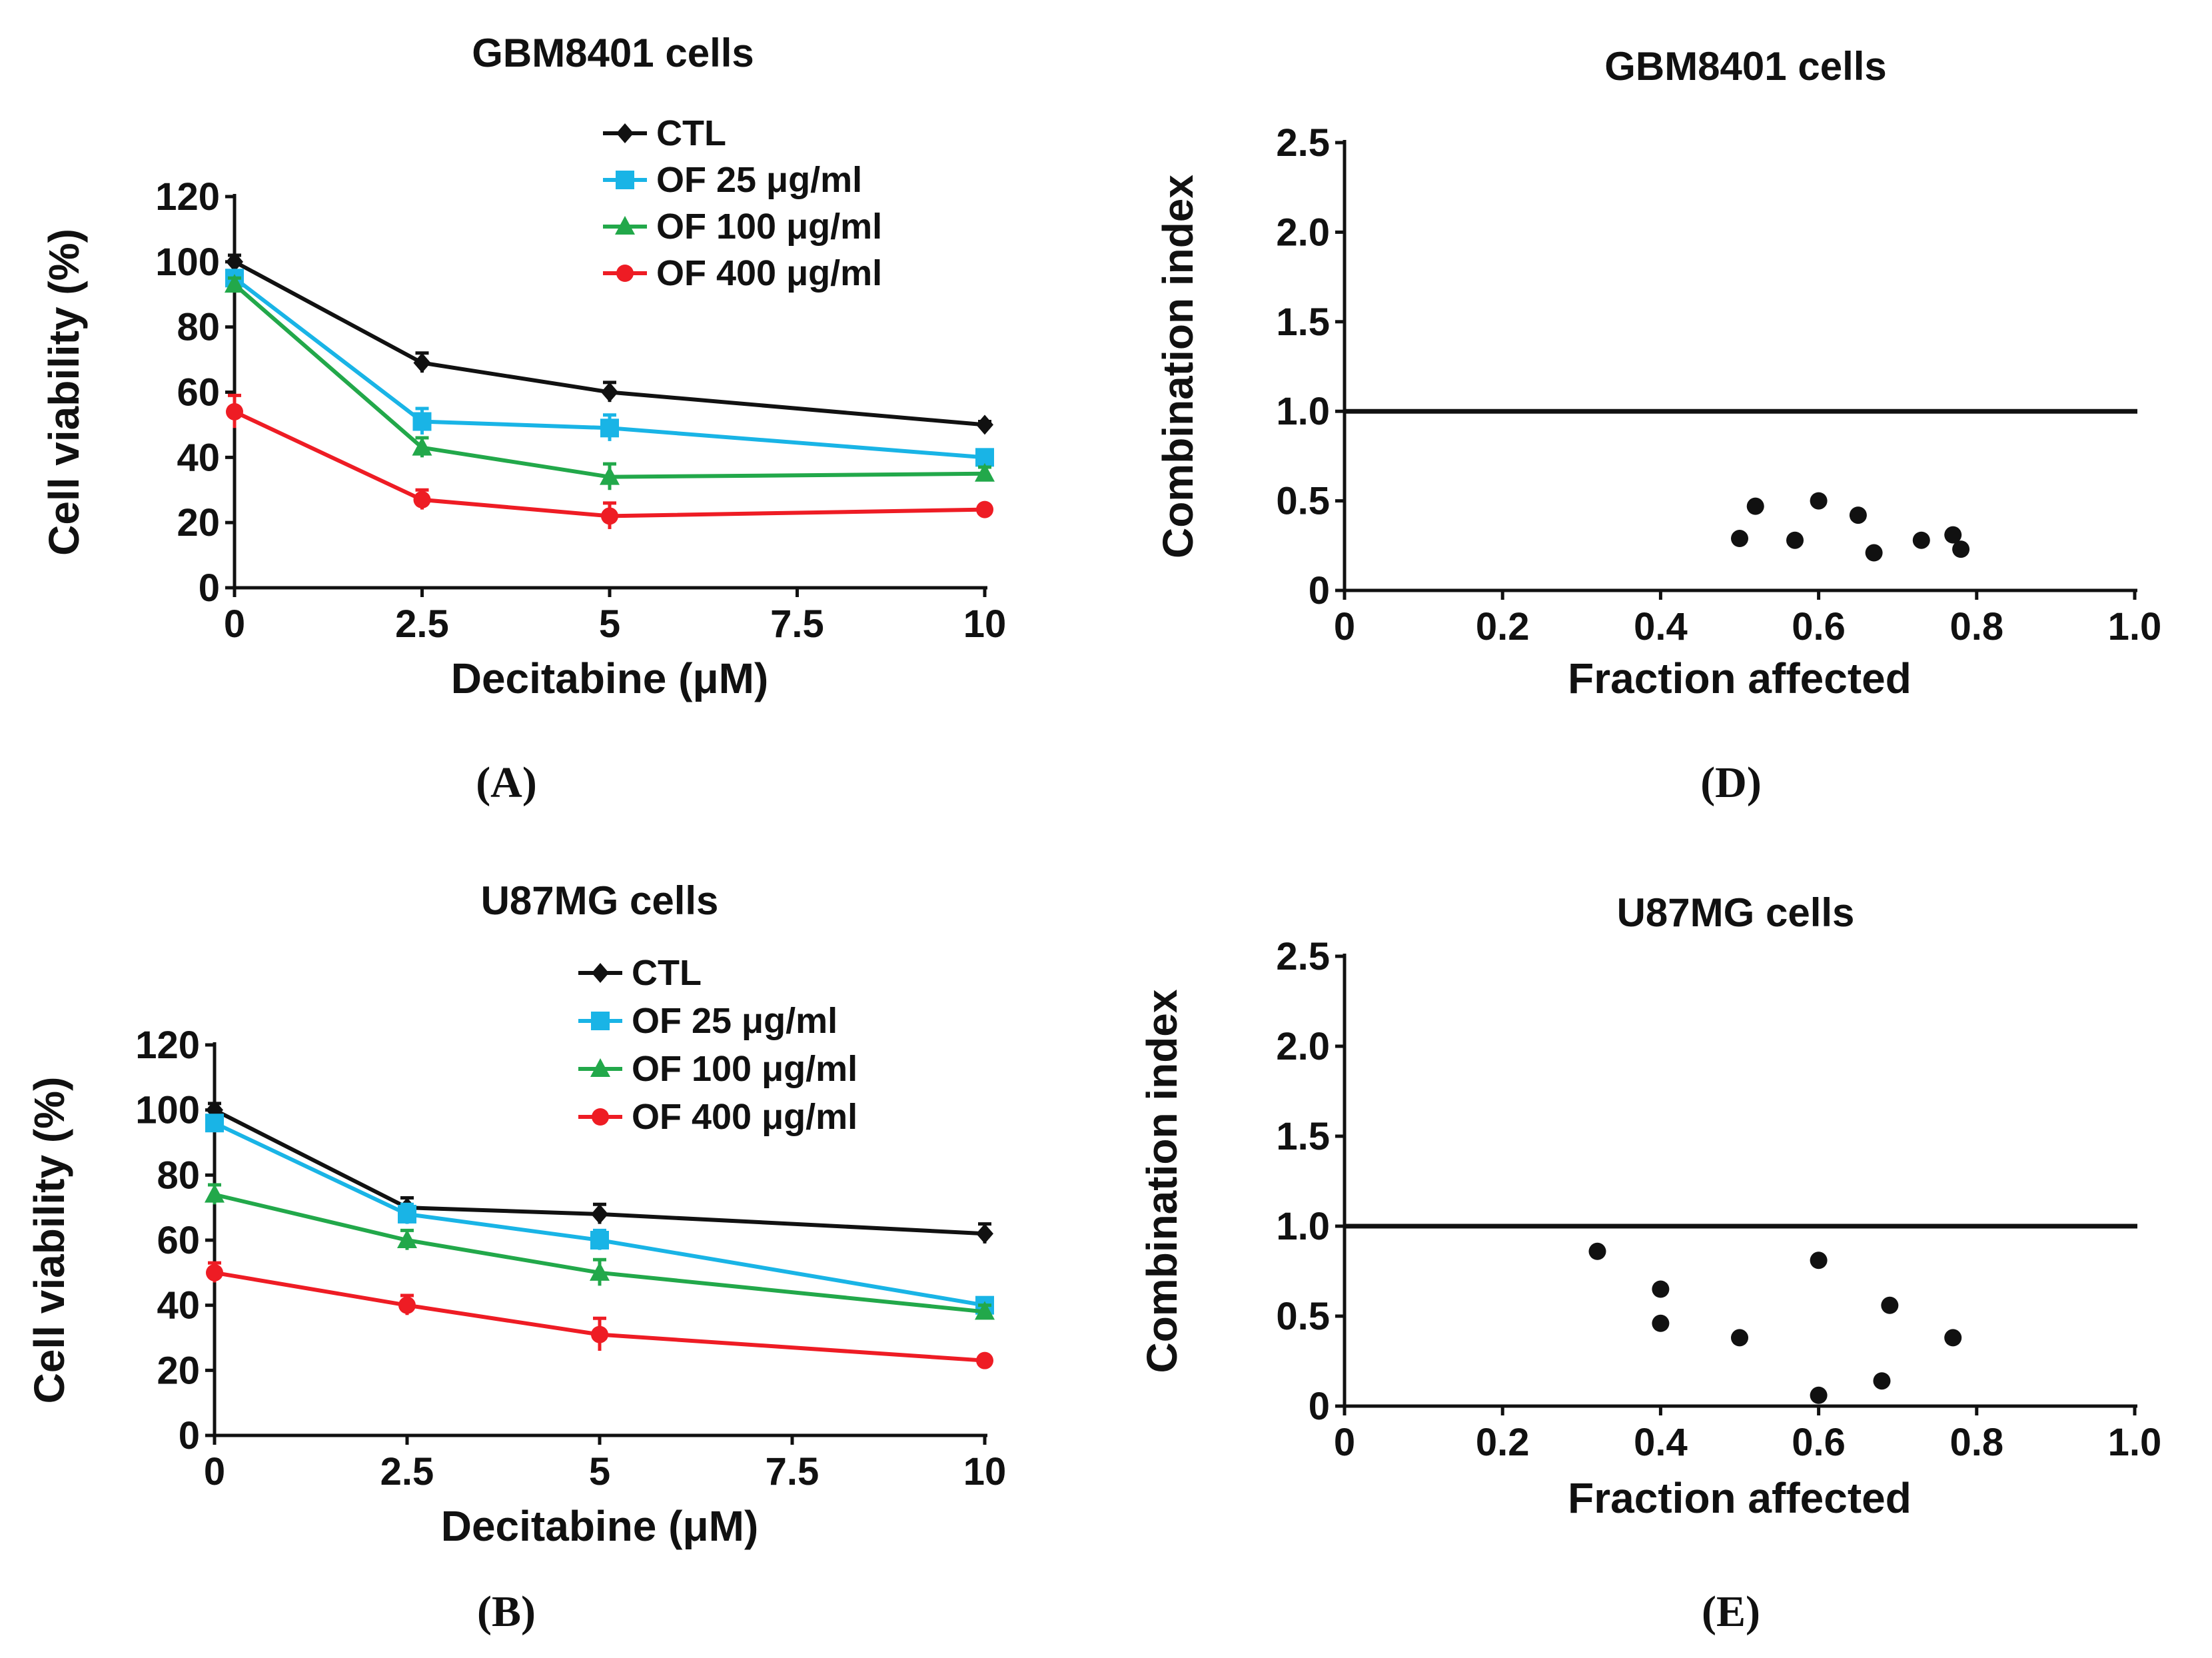  Describe the element at coordinates (793, 1471) in the screenshot. I see `x-tick-label: 7.5` at that location.